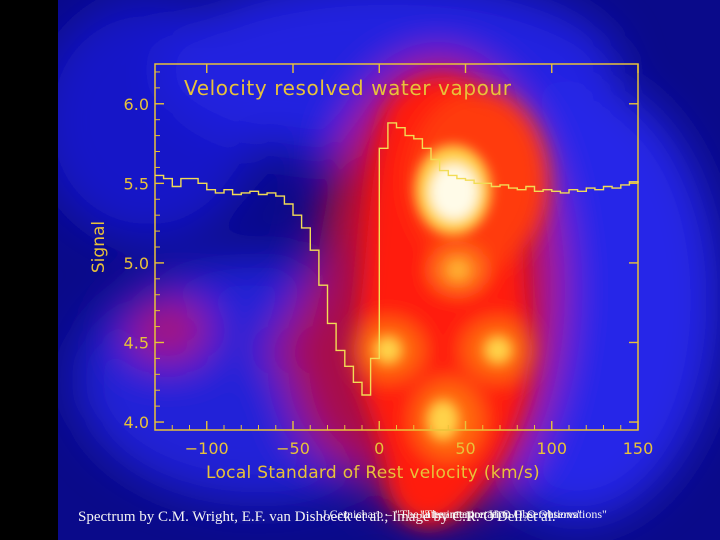 The width and height of the screenshot is (720, 540). What do you see at coordinates (99, 247) in the screenshot?
I see `y-axis-label: Signal` at bounding box center [99, 247].